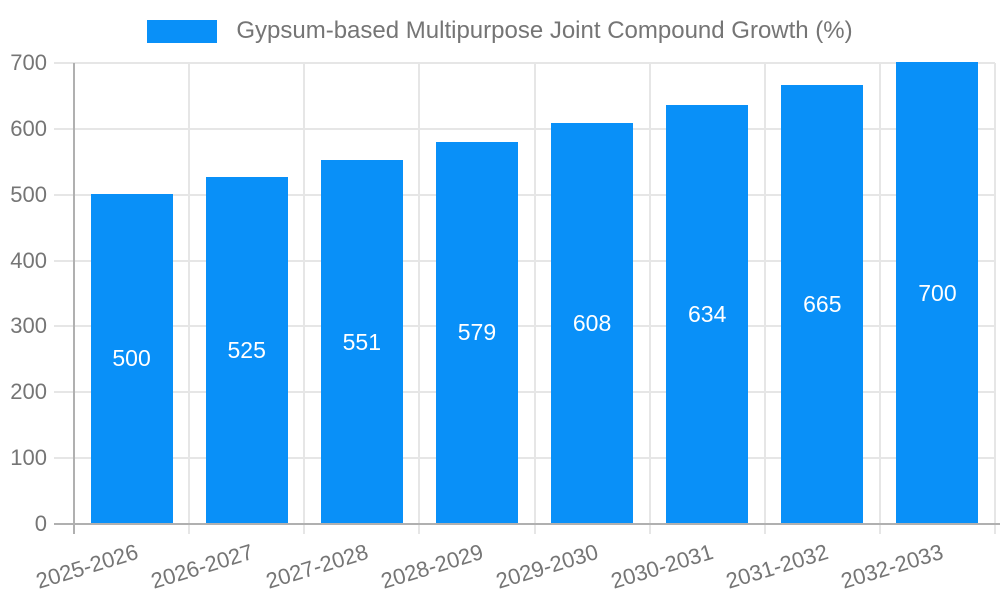 Image resolution: width=1000 pixels, height=613 pixels. Describe the element at coordinates (40, 523) in the screenshot. I see `y-axis-tick-label: 0` at that location.